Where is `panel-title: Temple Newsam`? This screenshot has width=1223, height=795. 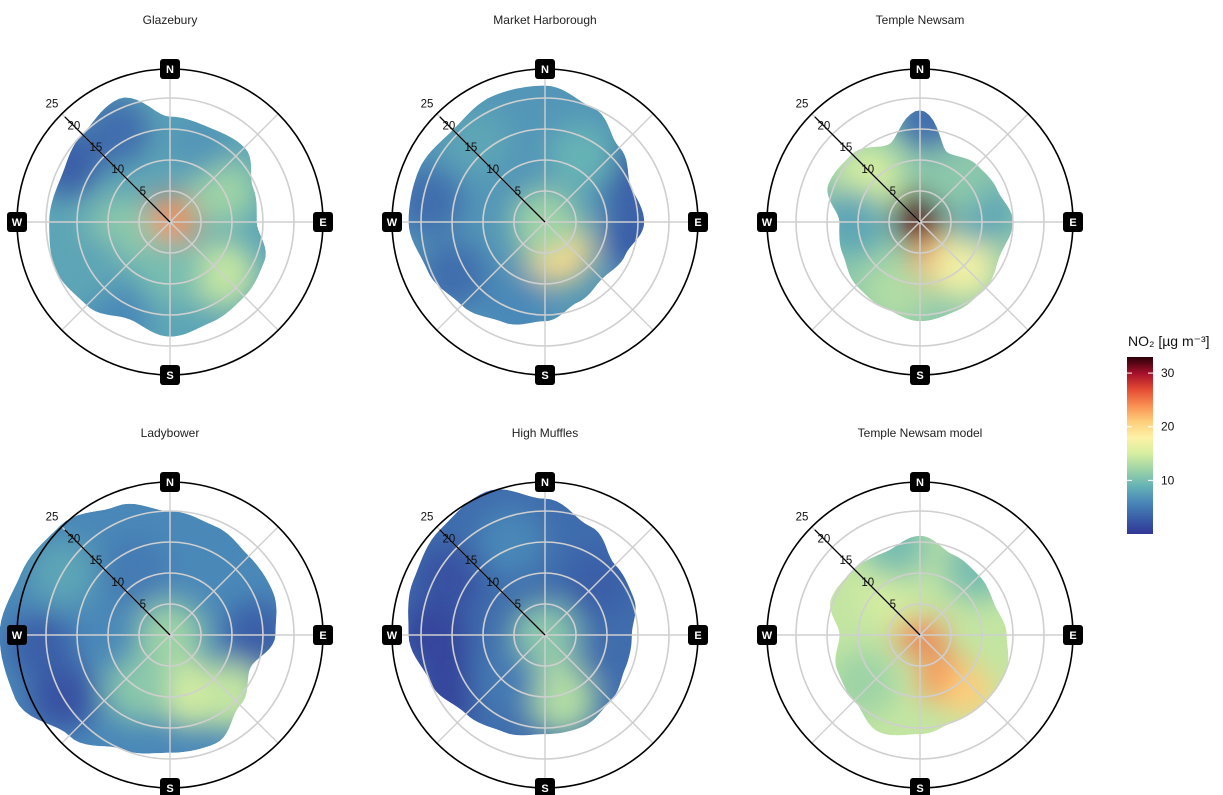
panel-title: Temple Newsam is located at coordinates (920, 20).